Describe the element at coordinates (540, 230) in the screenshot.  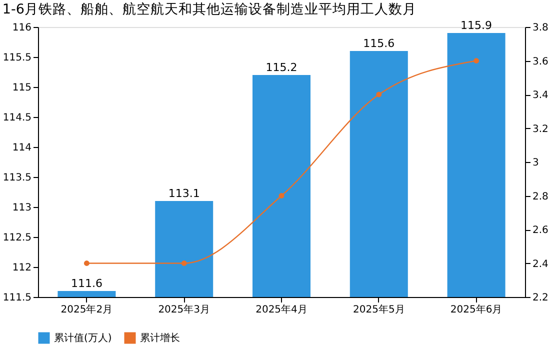
I see `y2-tick-label: 2.6` at that location.